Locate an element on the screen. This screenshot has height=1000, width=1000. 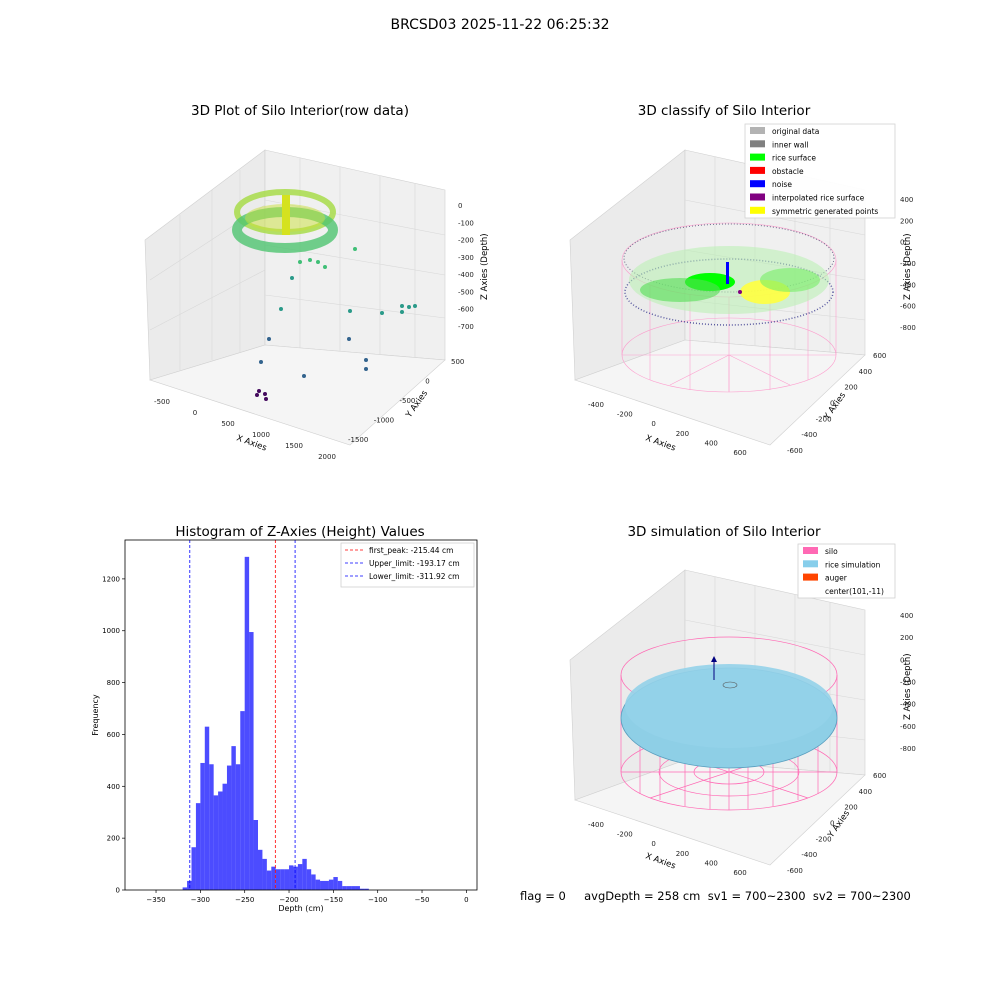
histogram-legend-label: first_peak: -215.44 cm is located at coordinates (411, 550).